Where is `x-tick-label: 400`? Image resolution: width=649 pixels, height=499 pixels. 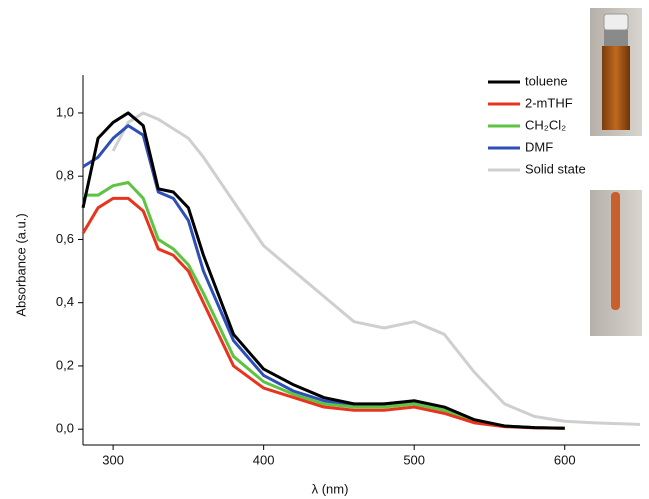 x-tick-label: 400 is located at coordinates (264, 459).